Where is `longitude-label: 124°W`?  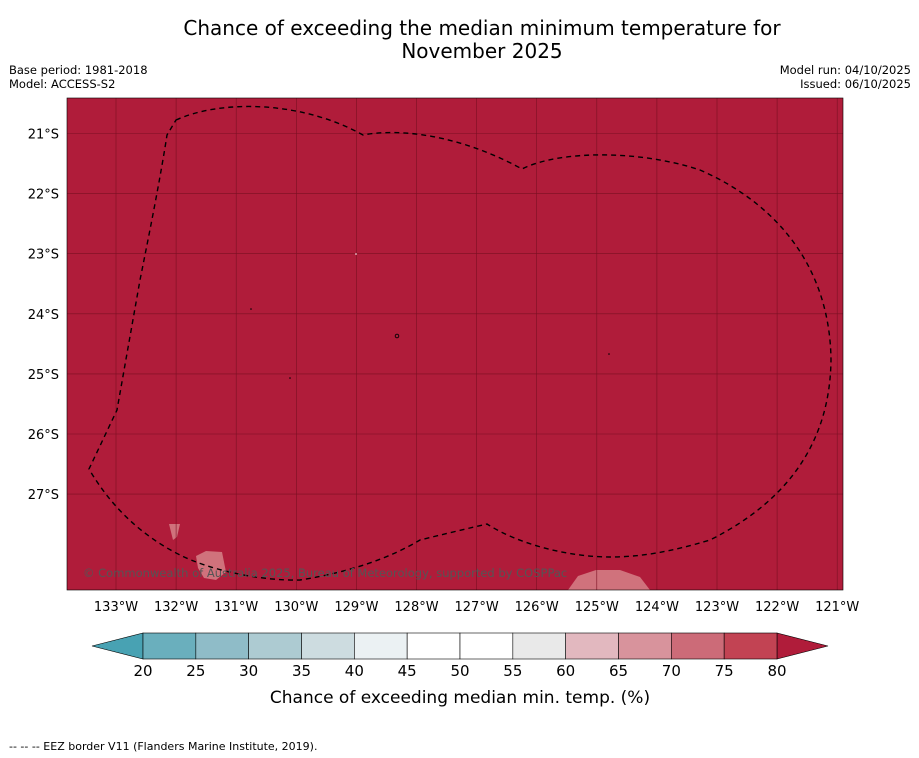
longitude-label: 124°W is located at coordinates (657, 607).